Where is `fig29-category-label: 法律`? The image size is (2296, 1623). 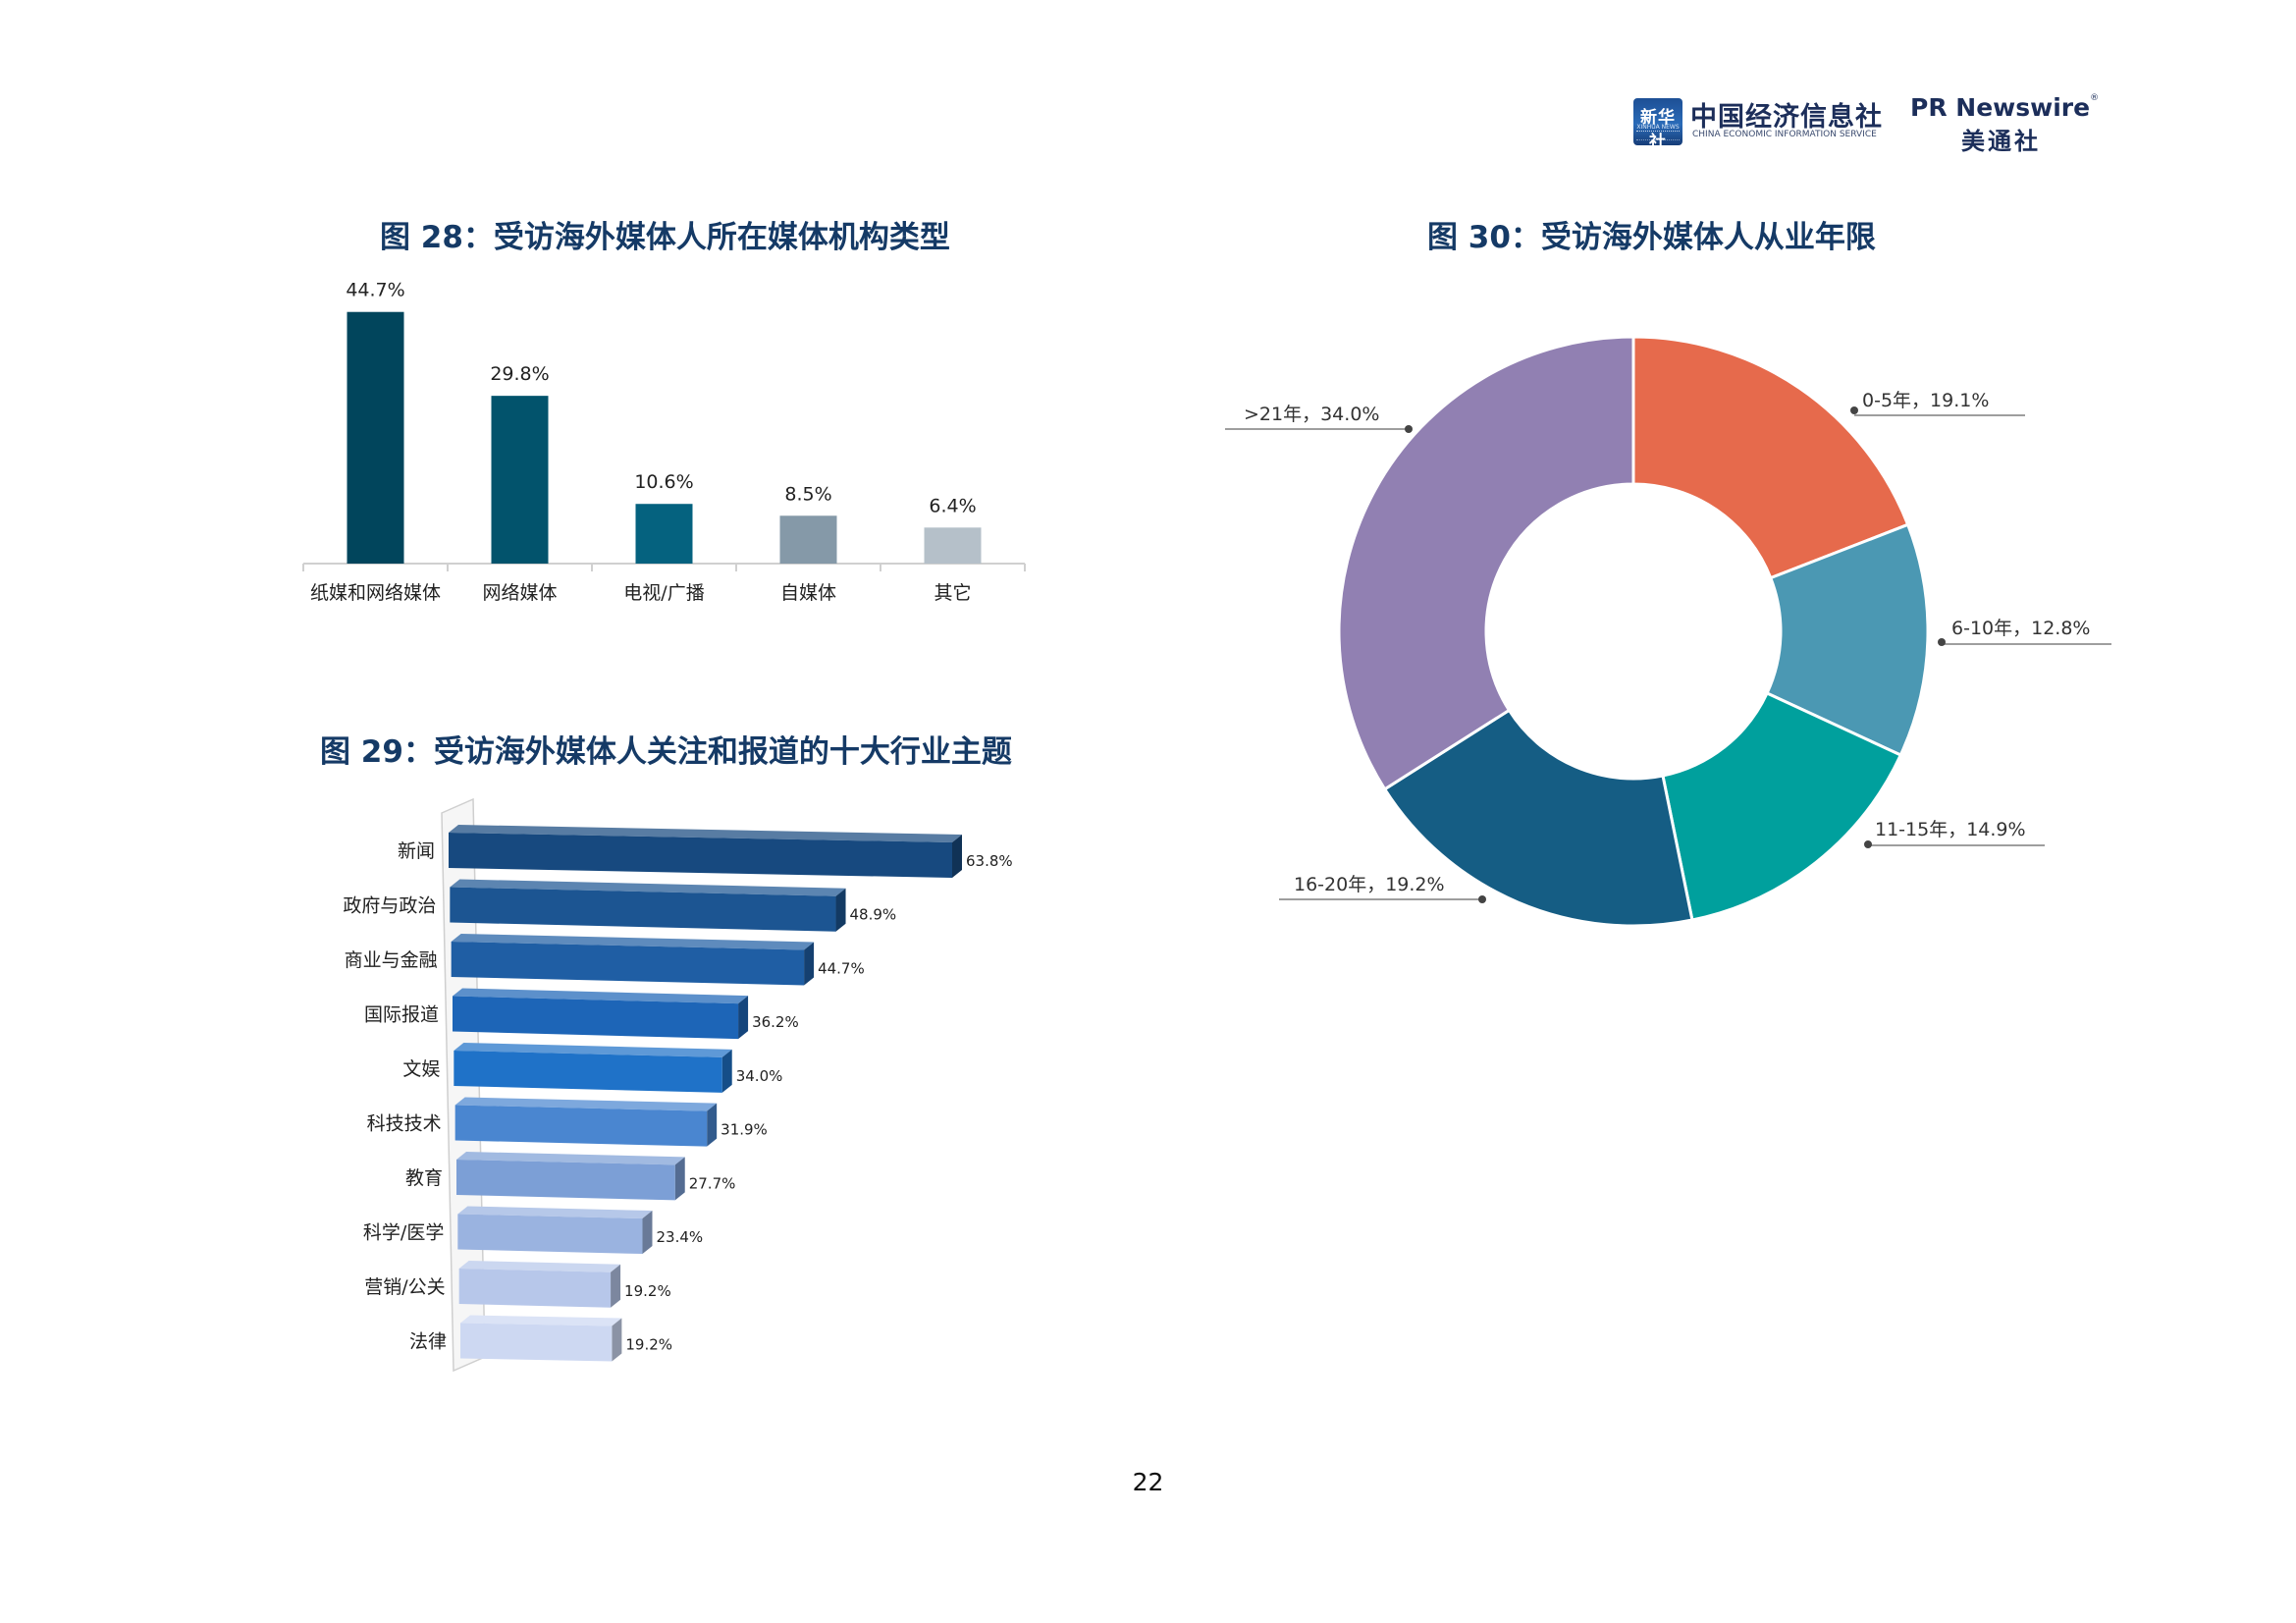
fig29-category-label: 法律 is located at coordinates (428, 1342).